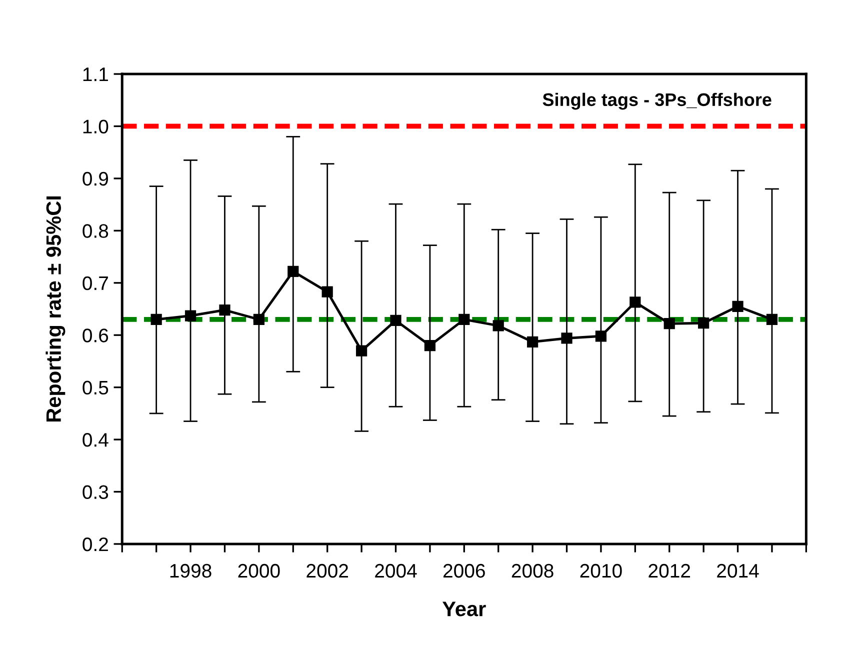 This screenshot has width=854, height=655. I want to click on y-tick-label: 0.4, so click(95, 440).